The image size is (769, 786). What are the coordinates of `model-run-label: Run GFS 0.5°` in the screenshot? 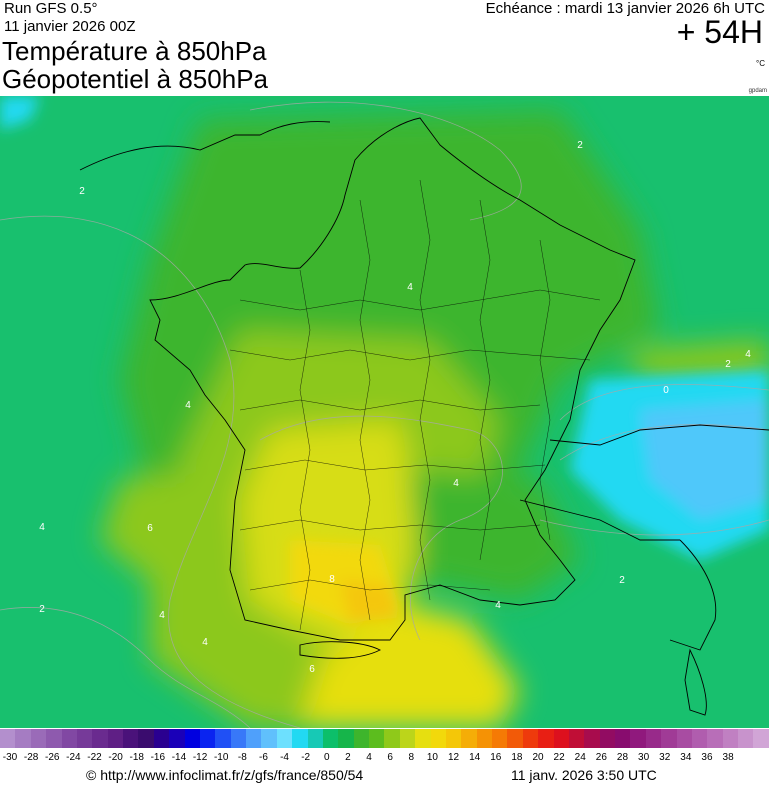 It's located at (51, 8).